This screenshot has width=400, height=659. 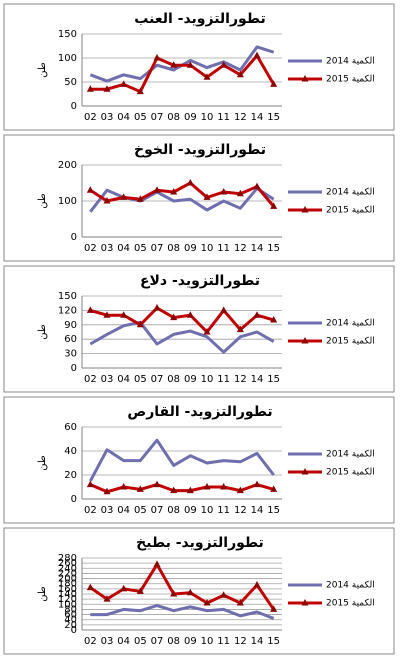 What do you see at coordinates (200, 543) in the screenshot?
I see `chart-title: تطورالتزويد- بطيخ` at bounding box center [200, 543].